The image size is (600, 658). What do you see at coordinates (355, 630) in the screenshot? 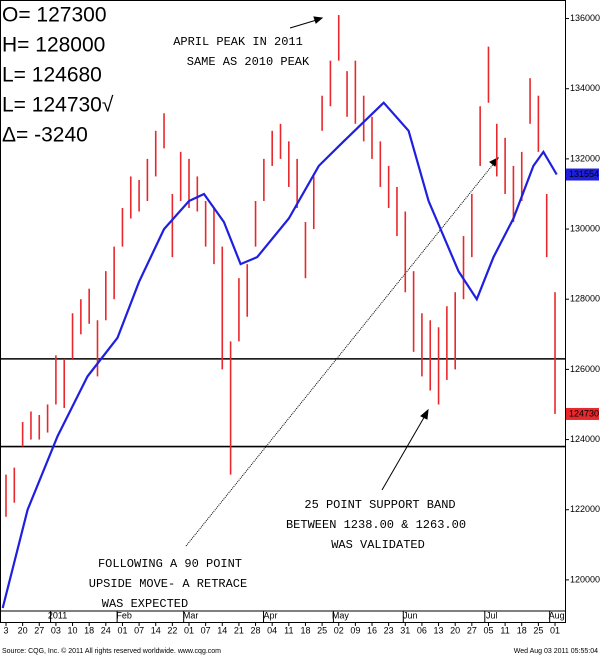
I see `x-tick-label: 09` at bounding box center [355, 630].